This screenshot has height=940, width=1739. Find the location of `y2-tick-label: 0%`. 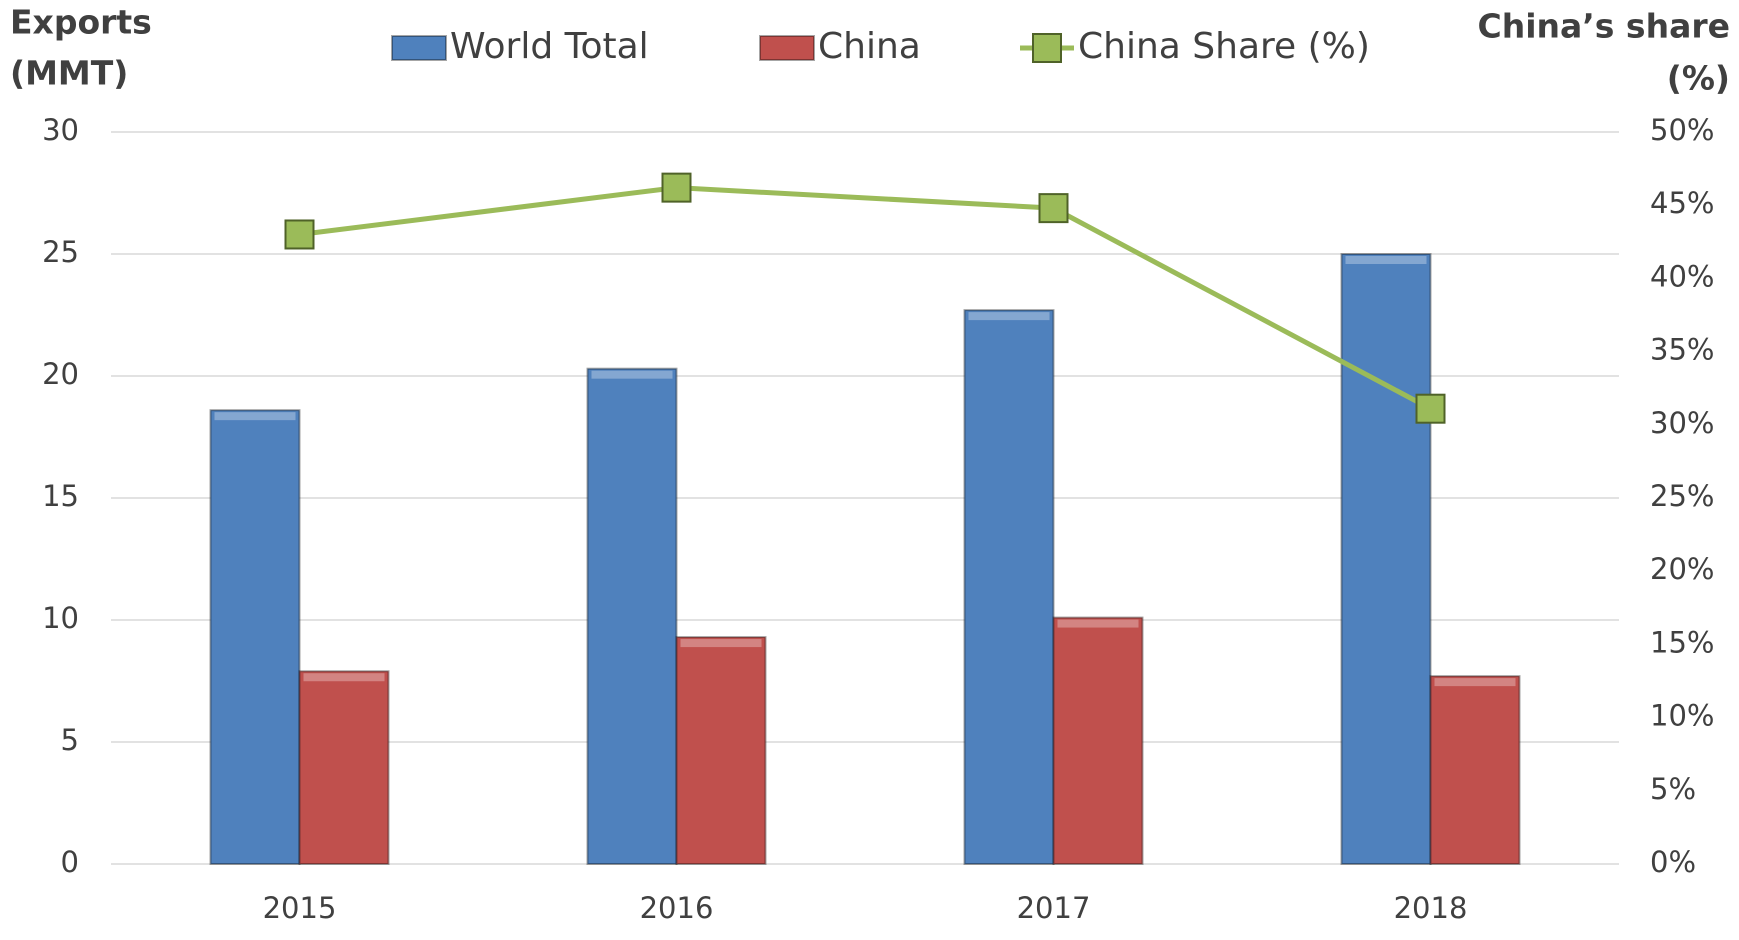

y2-tick-label: 0% is located at coordinates (1673, 862).